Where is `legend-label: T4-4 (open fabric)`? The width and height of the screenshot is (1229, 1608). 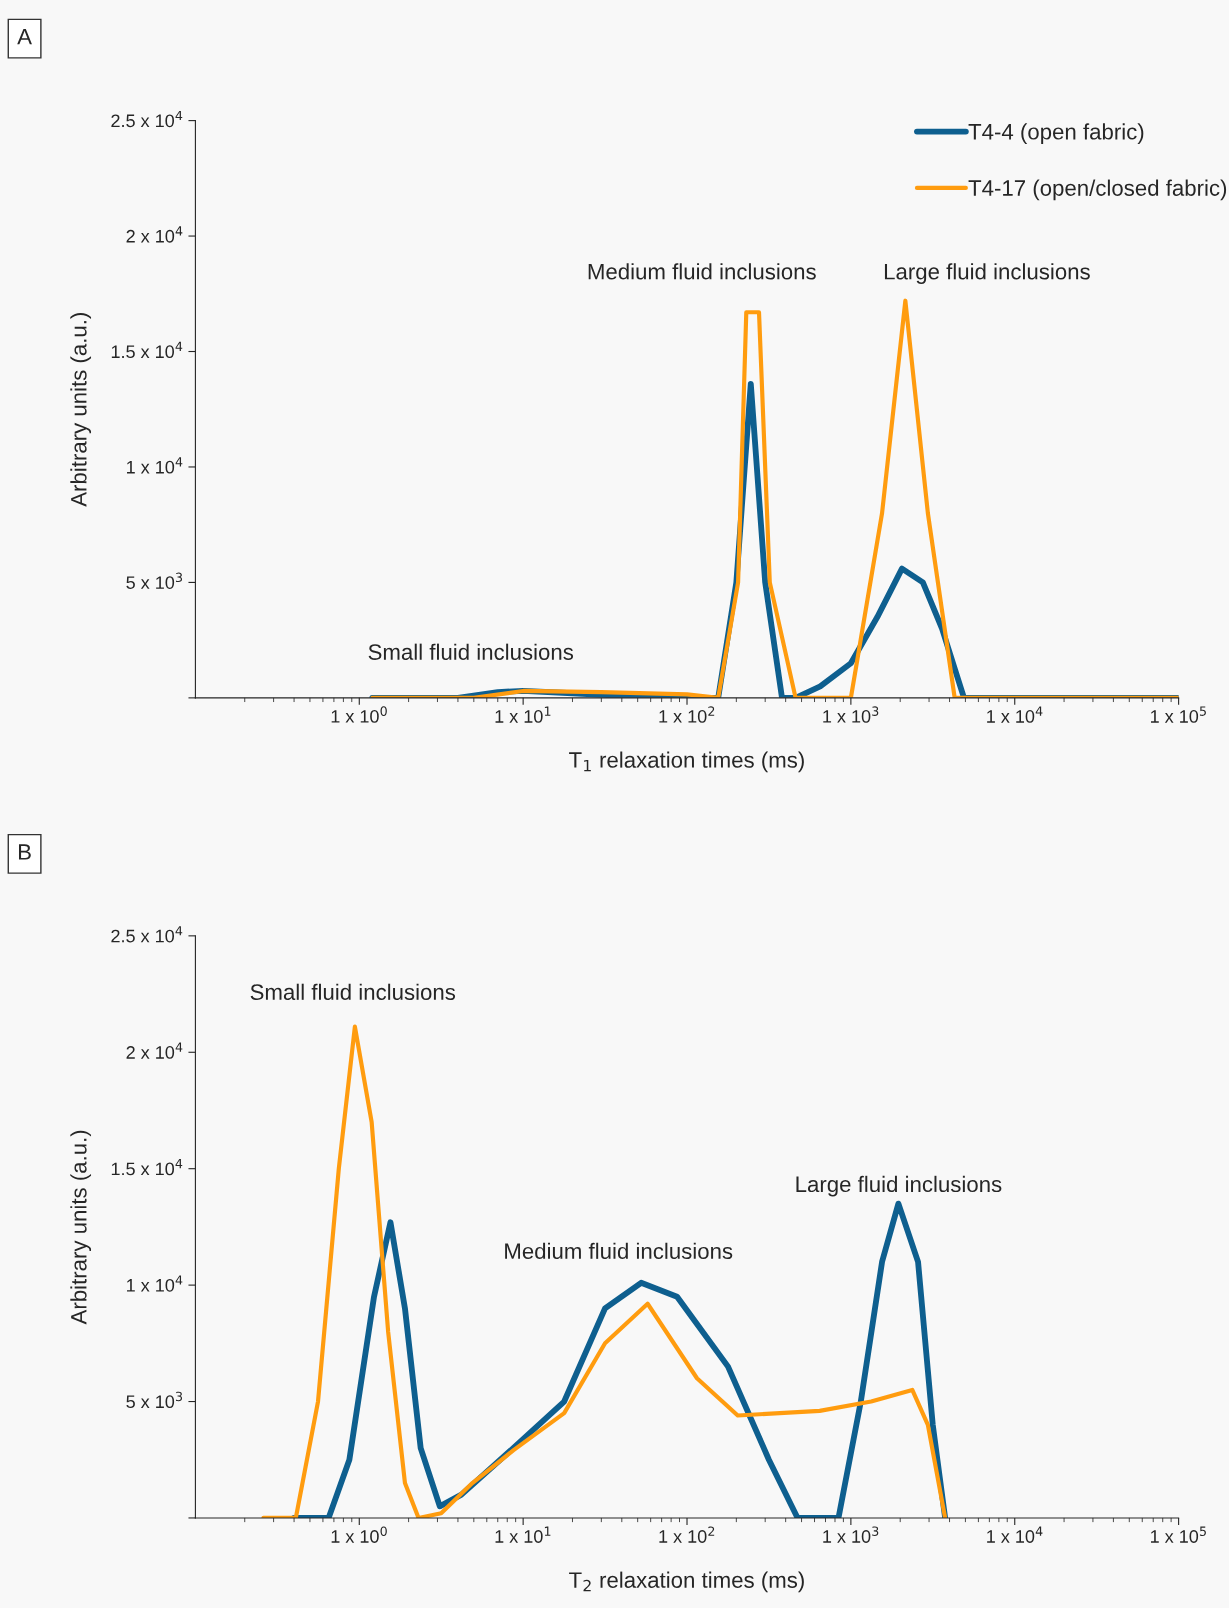 legend-label: T4-4 (open fabric) is located at coordinates (1056, 133).